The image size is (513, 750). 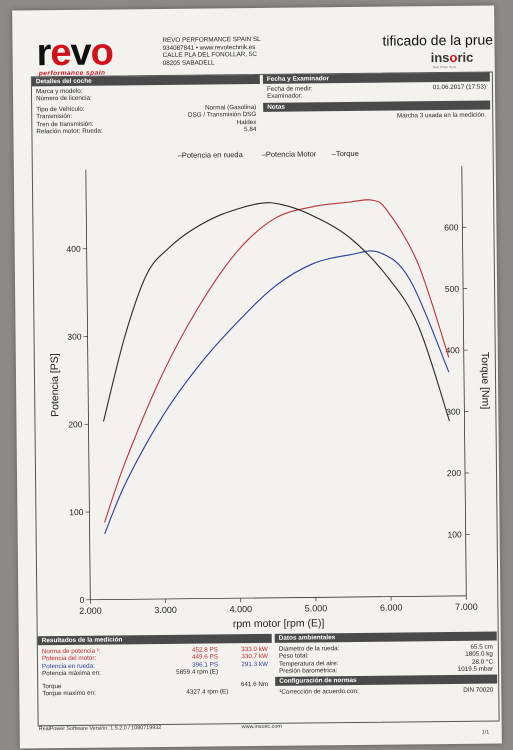 I want to click on y-left-tick-label: 300, so click(x=74, y=337).